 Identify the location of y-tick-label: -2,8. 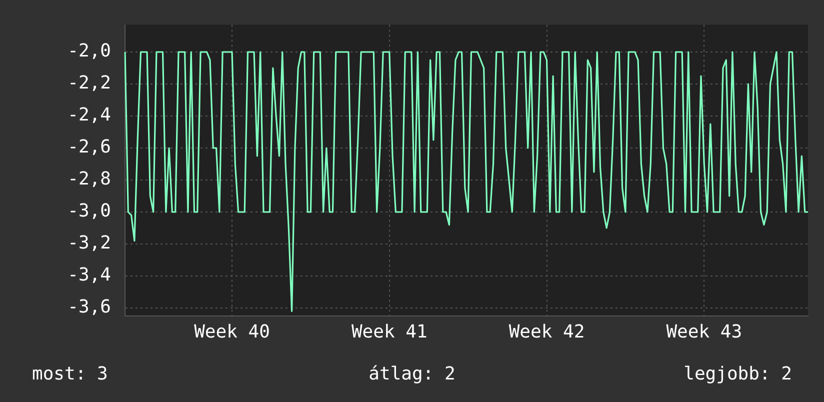
(89, 179).